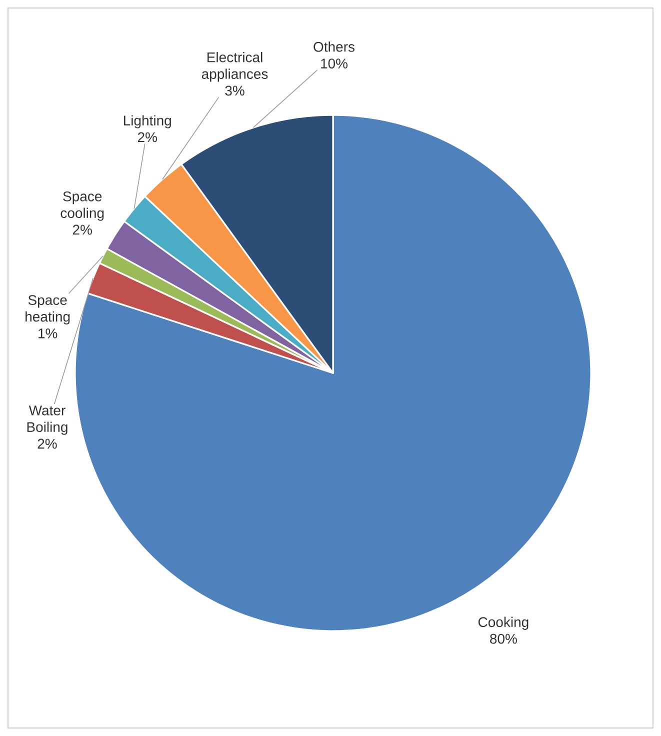  What do you see at coordinates (334, 47) in the screenshot?
I see `slice-label: Others` at bounding box center [334, 47].